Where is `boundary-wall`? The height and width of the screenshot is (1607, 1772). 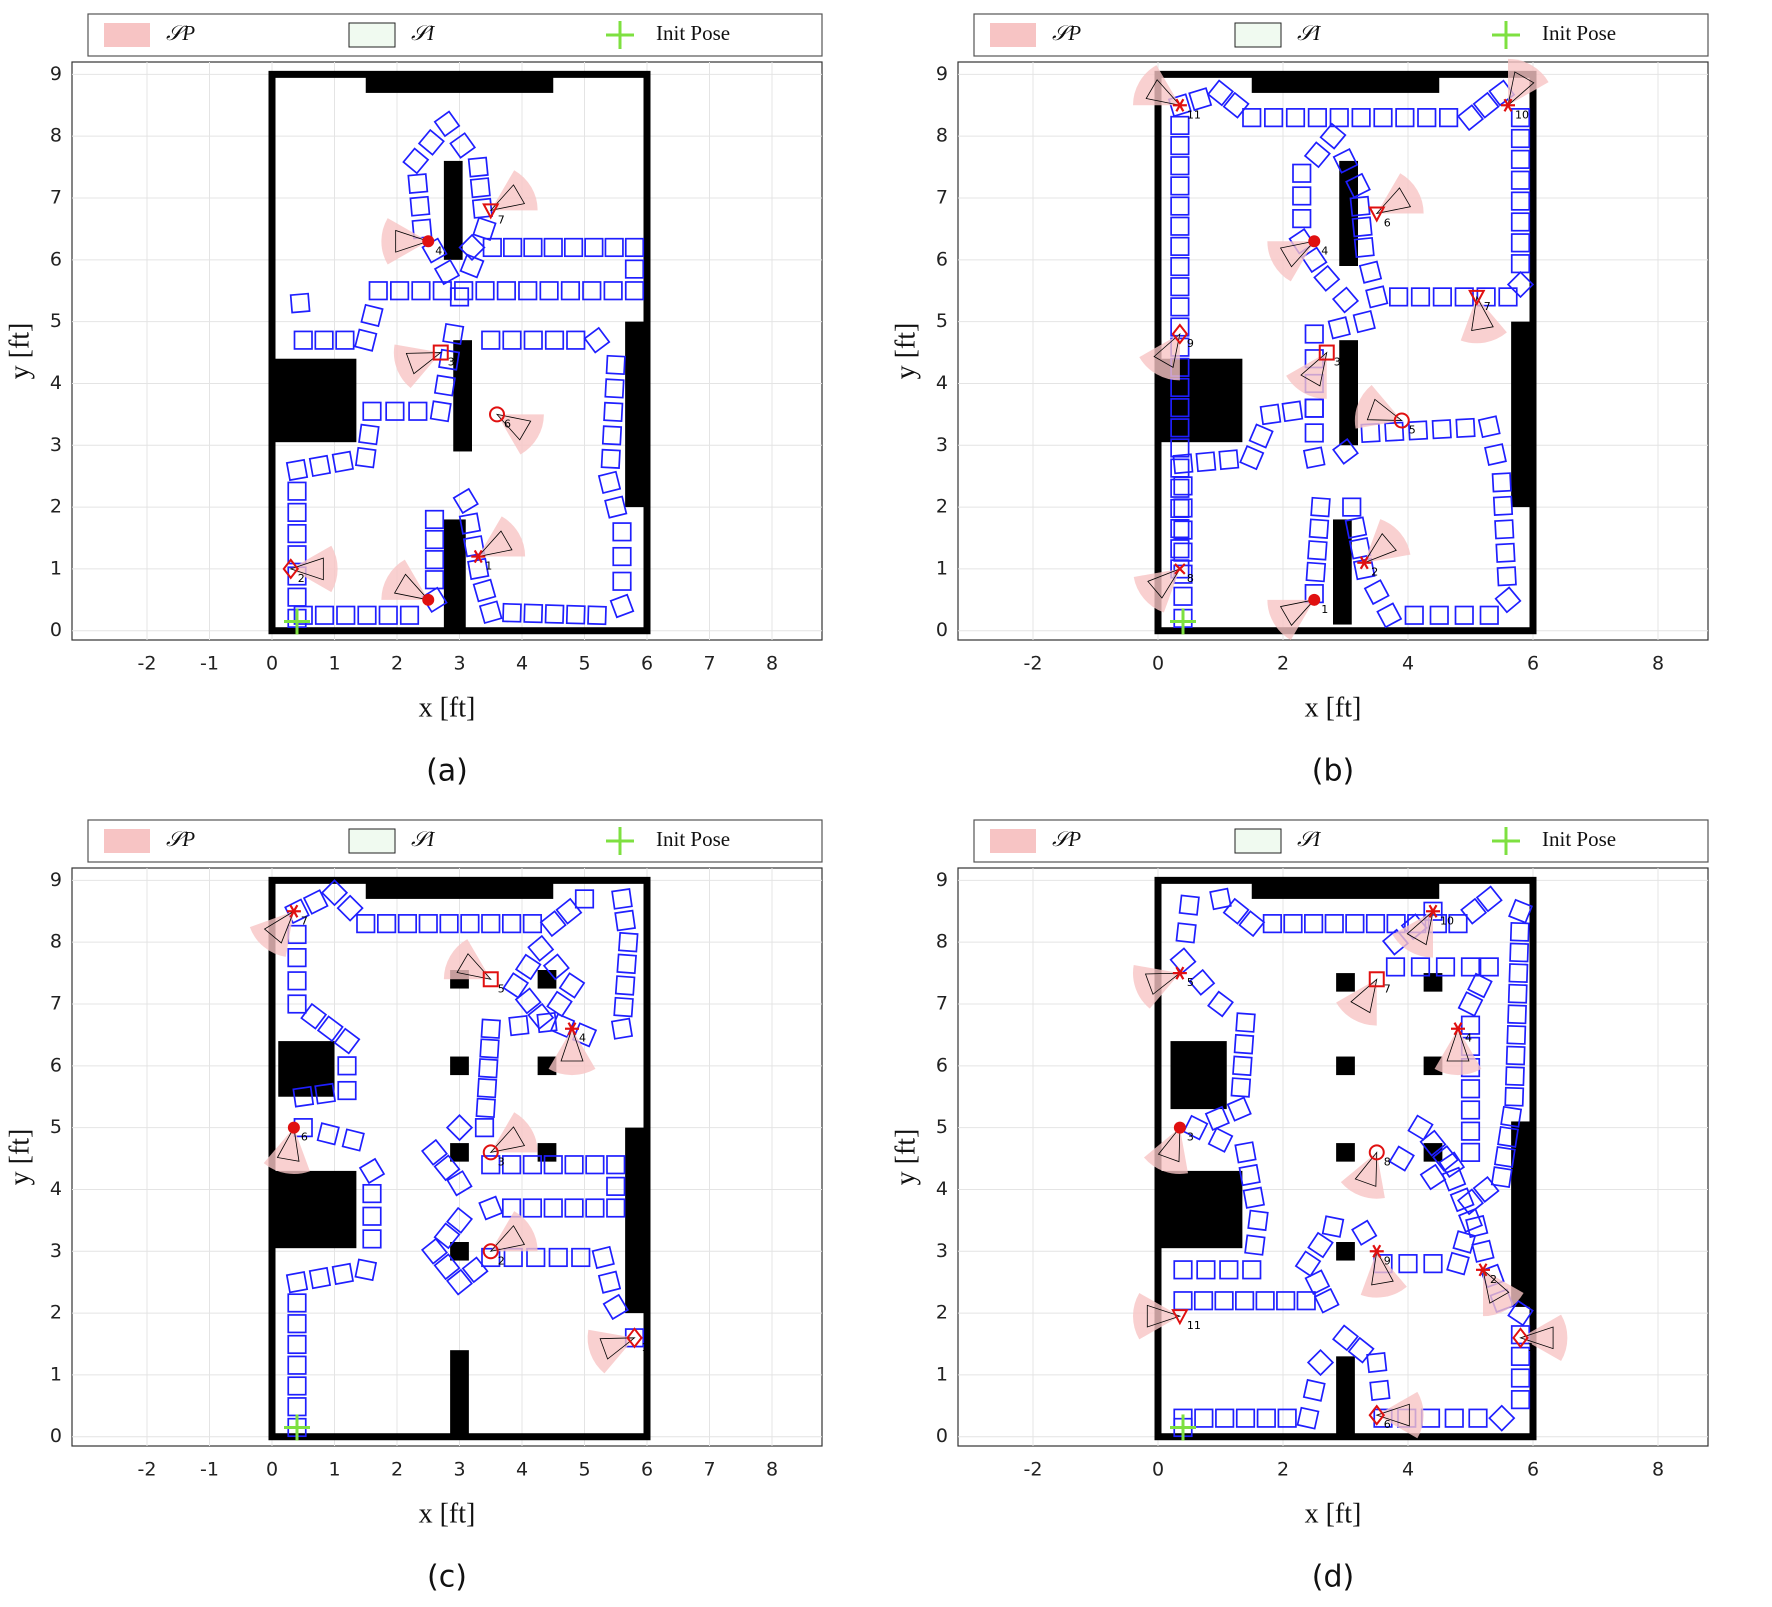 boundary-wall is located at coordinates (459, 352).